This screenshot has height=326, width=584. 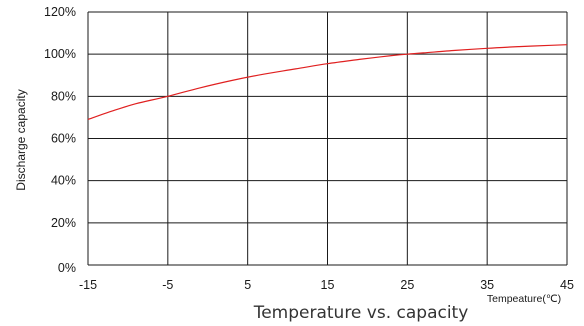 What do you see at coordinates (63, 181) in the screenshot?
I see `y-tick-label: 40%` at bounding box center [63, 181].